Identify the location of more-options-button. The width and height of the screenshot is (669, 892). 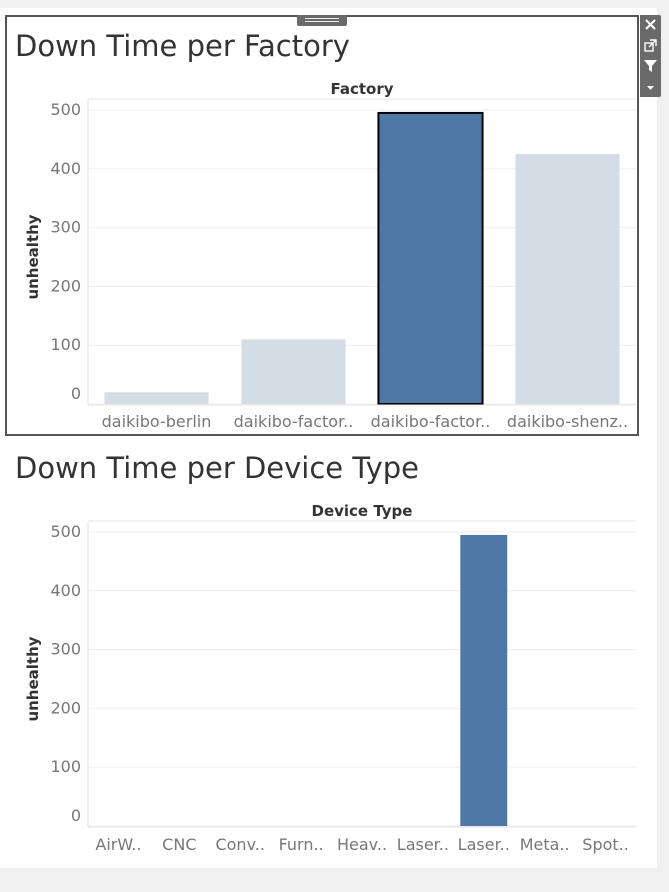
(650, 87).